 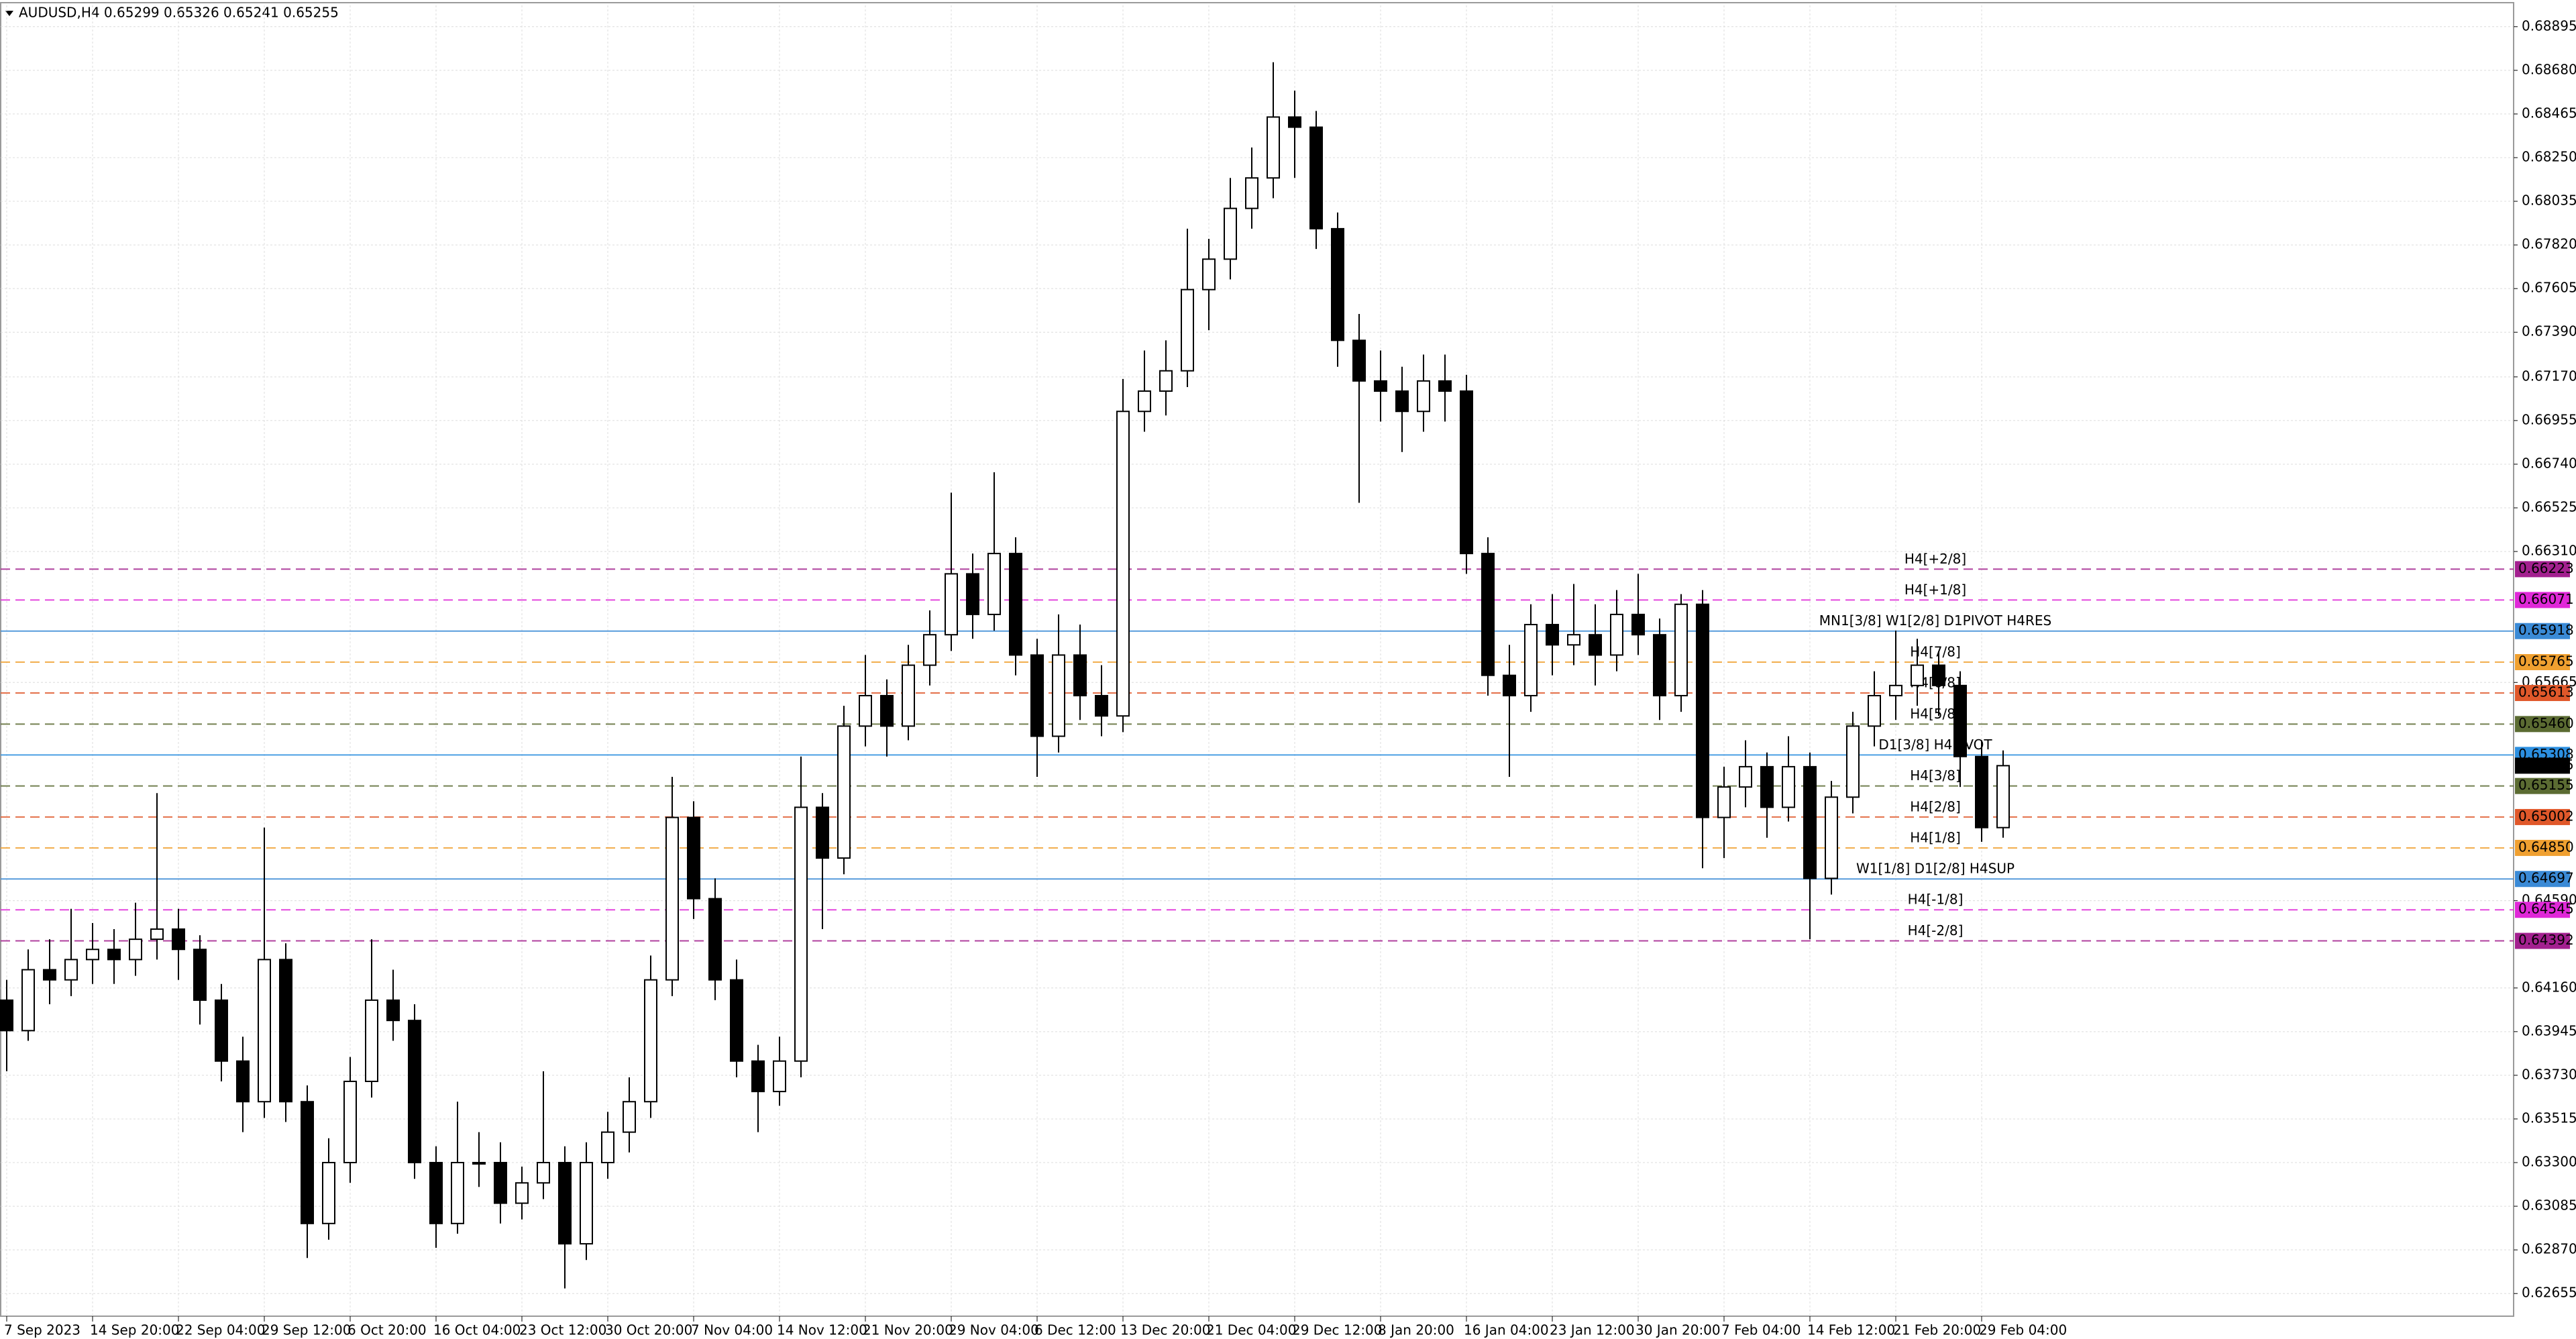 What do you see at coordinates (2549, 1293) in the screenshot?
I see `y-tick-label: 0.62655` at bounding box center [2549, 1293].